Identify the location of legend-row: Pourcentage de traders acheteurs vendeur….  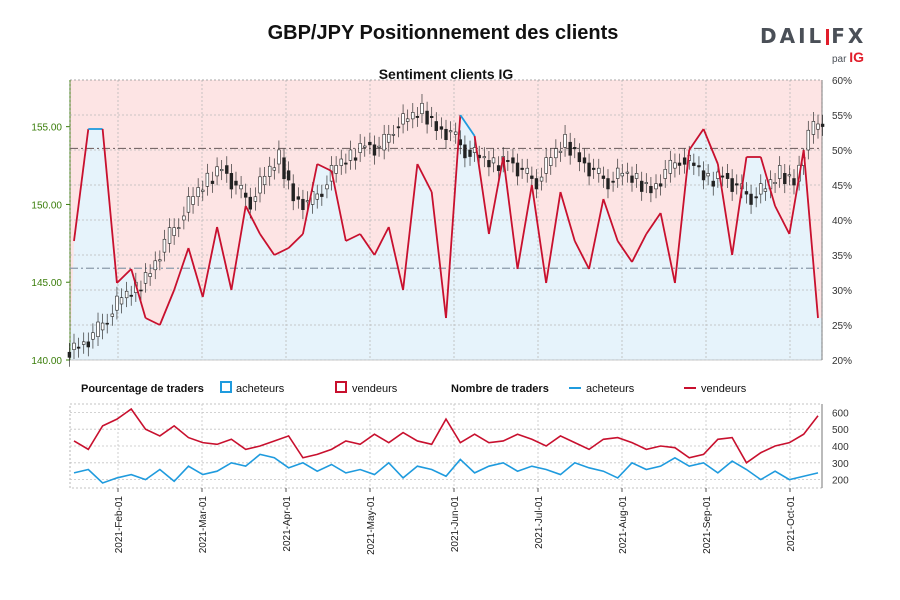
(414, 388).